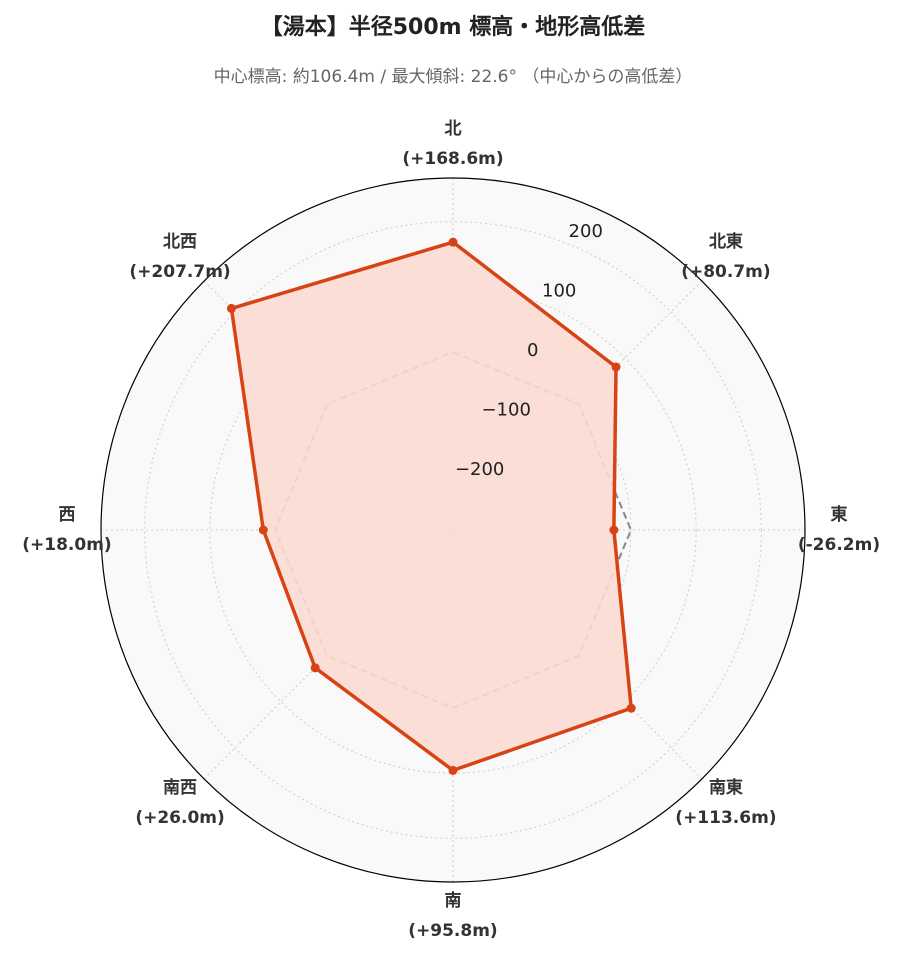 The image size is (903, 962). I want to click on value-label: (+80.7m), so click(725, 272).